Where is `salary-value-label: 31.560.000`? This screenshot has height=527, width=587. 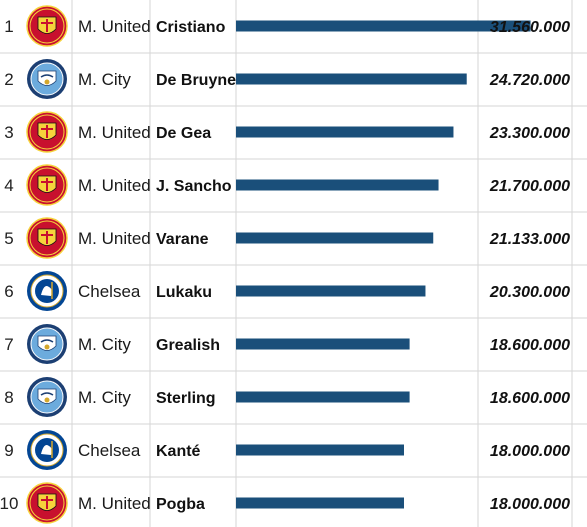 salary-value-label: 31.560.000 is located at coordinates (530, 27).